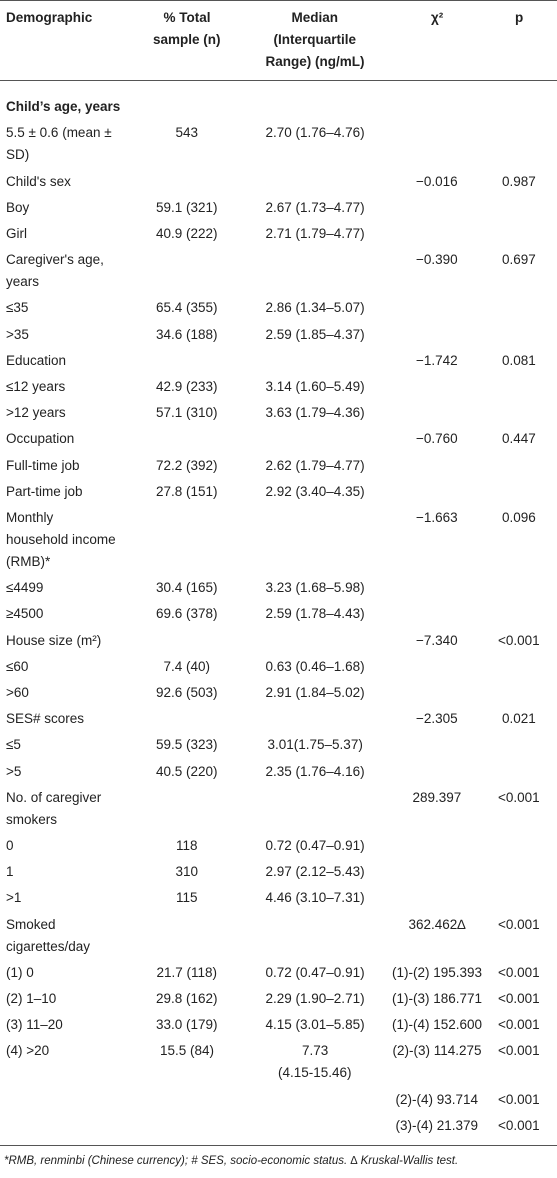 This screenshot has width=557, height=1178. Describe the element at coordinates (31, 924) in the screenshot. I see `demographic-cell: Smoked` at that location.